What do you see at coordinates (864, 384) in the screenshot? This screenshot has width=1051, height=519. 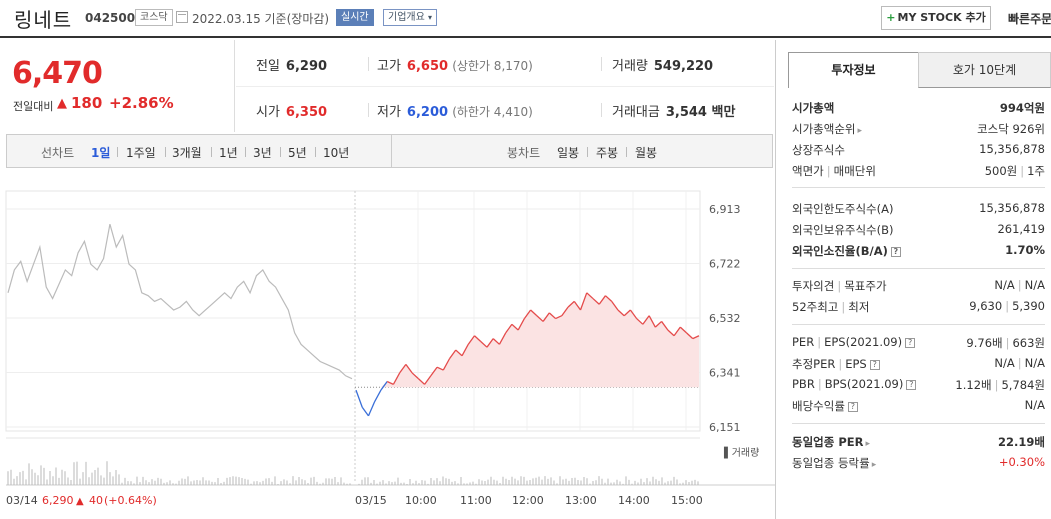 I see `bps-label: BPS(2021.09)` at bounding box center [864, 384].